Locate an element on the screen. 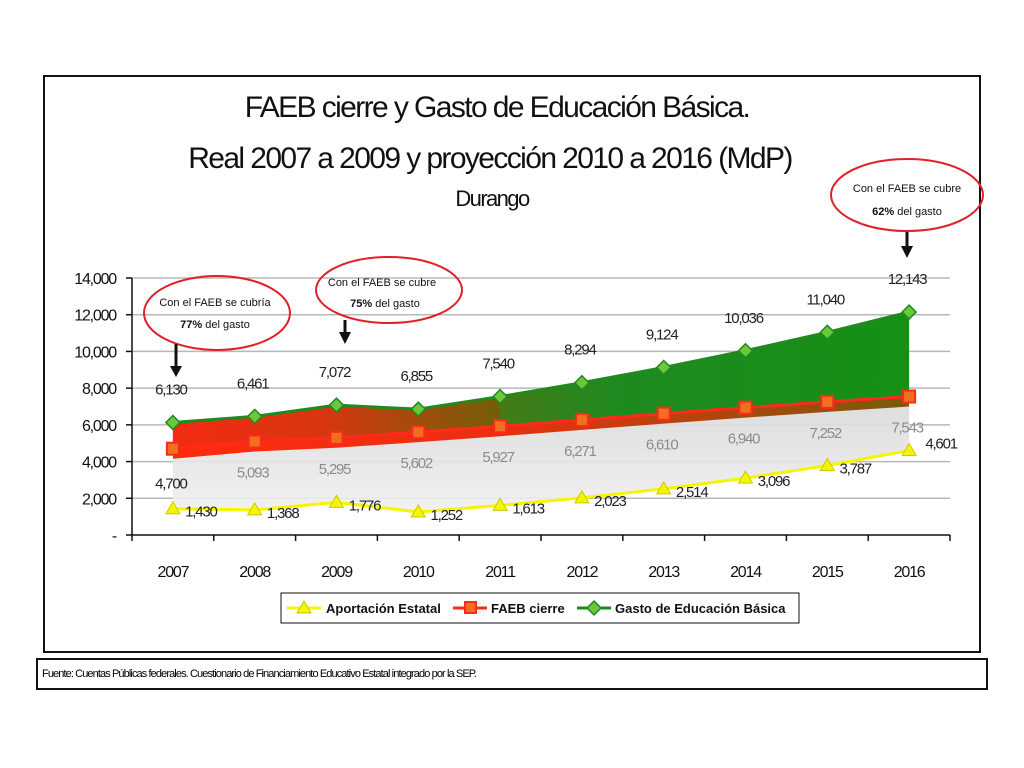 The width and height of the screenshot is (1024, 768). legend-faeb: FAEB cierre is located at coordinates (528, 608).